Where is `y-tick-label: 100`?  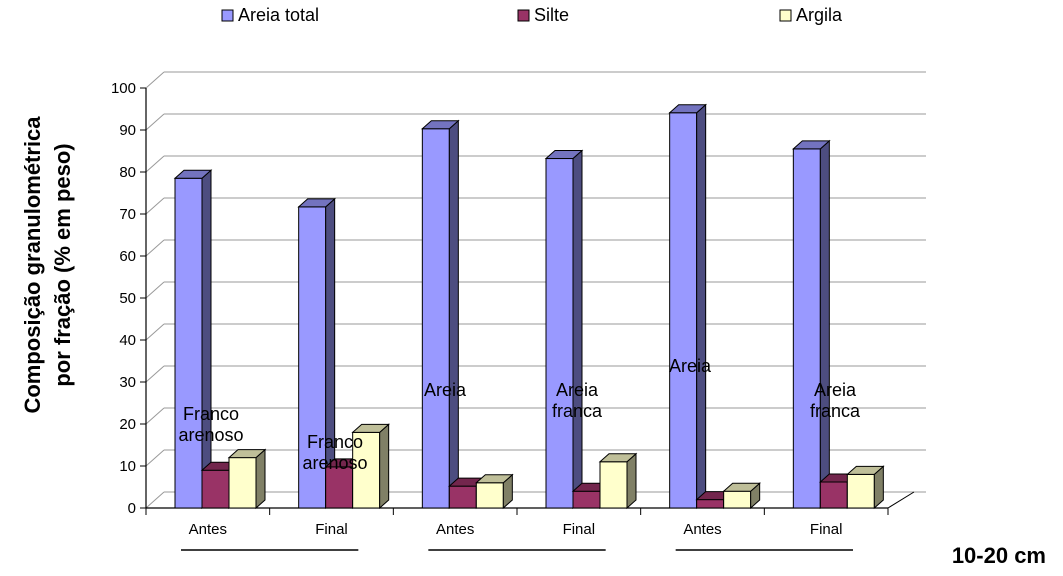 y-tick-label: 100 is located at coordinates (123, 88).